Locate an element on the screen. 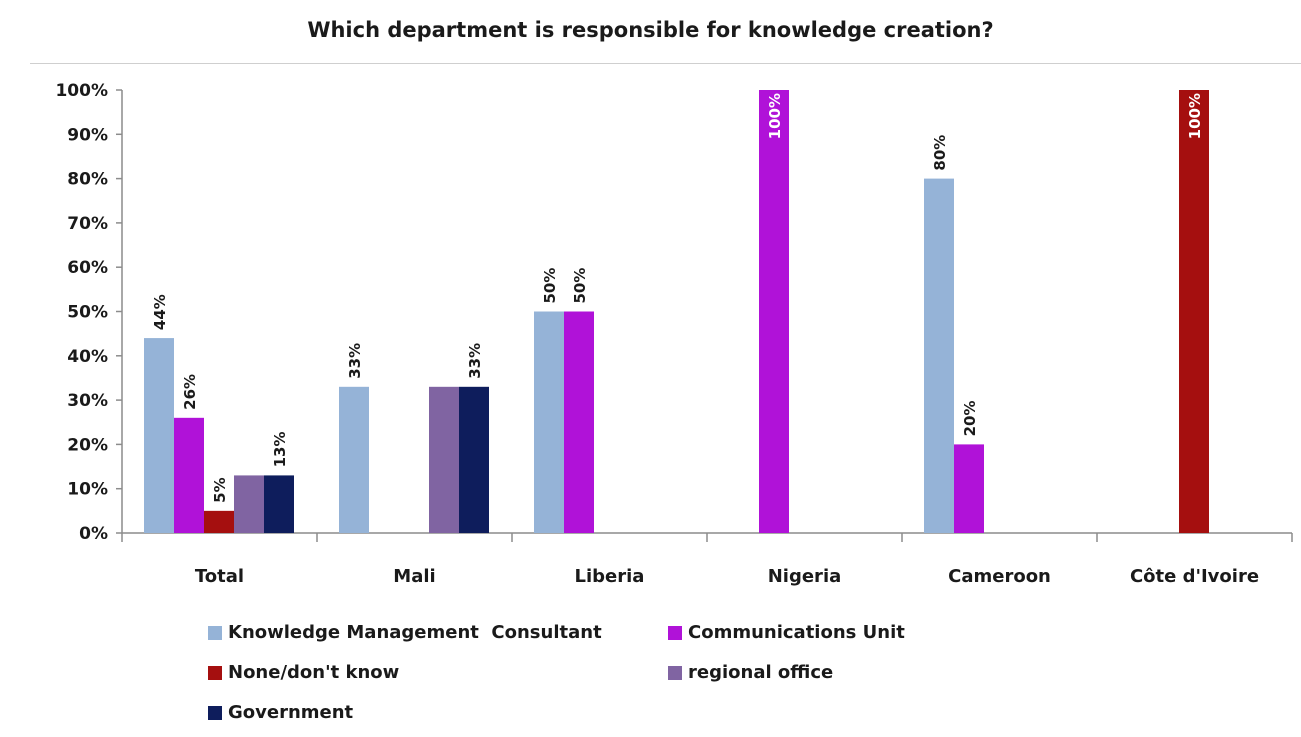  legend-item: regional office is located at coordinates (750, 672).